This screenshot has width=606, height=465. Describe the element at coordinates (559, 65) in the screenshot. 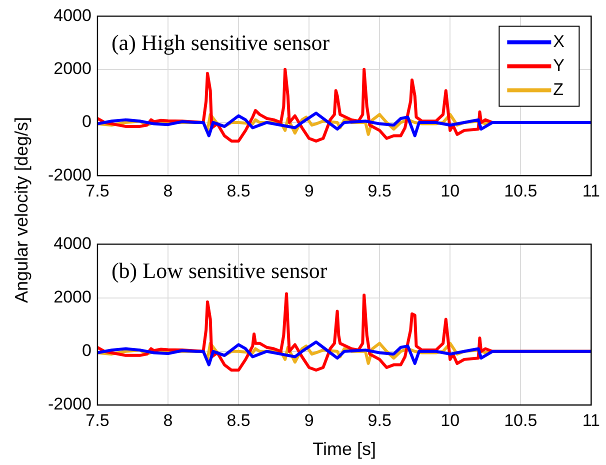

I see `legend-label: Y` at that location.